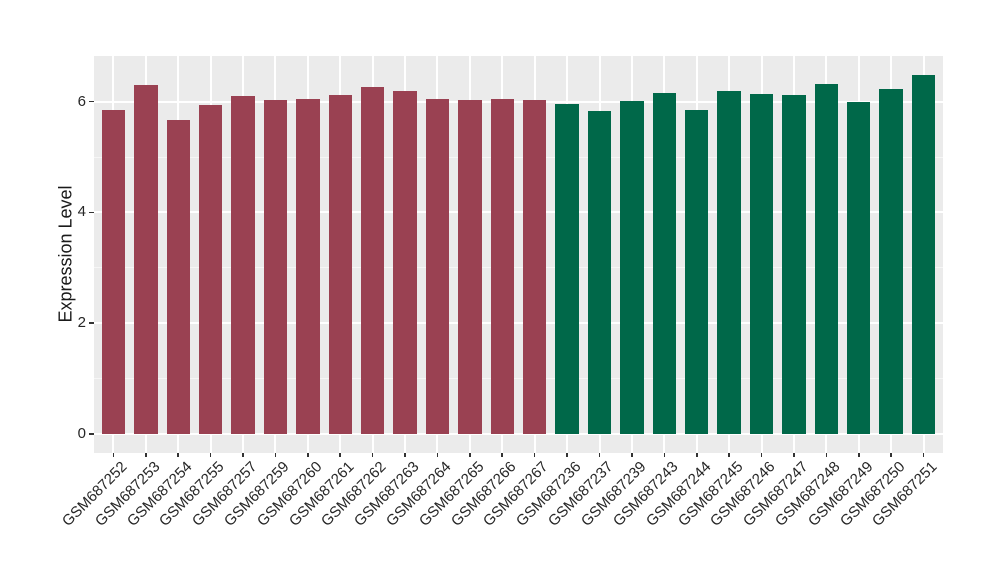  What do you see at coordinates (81, 323) in the screenshot?
I see `y-tick-label: 2` at bounding box center [81, 323].